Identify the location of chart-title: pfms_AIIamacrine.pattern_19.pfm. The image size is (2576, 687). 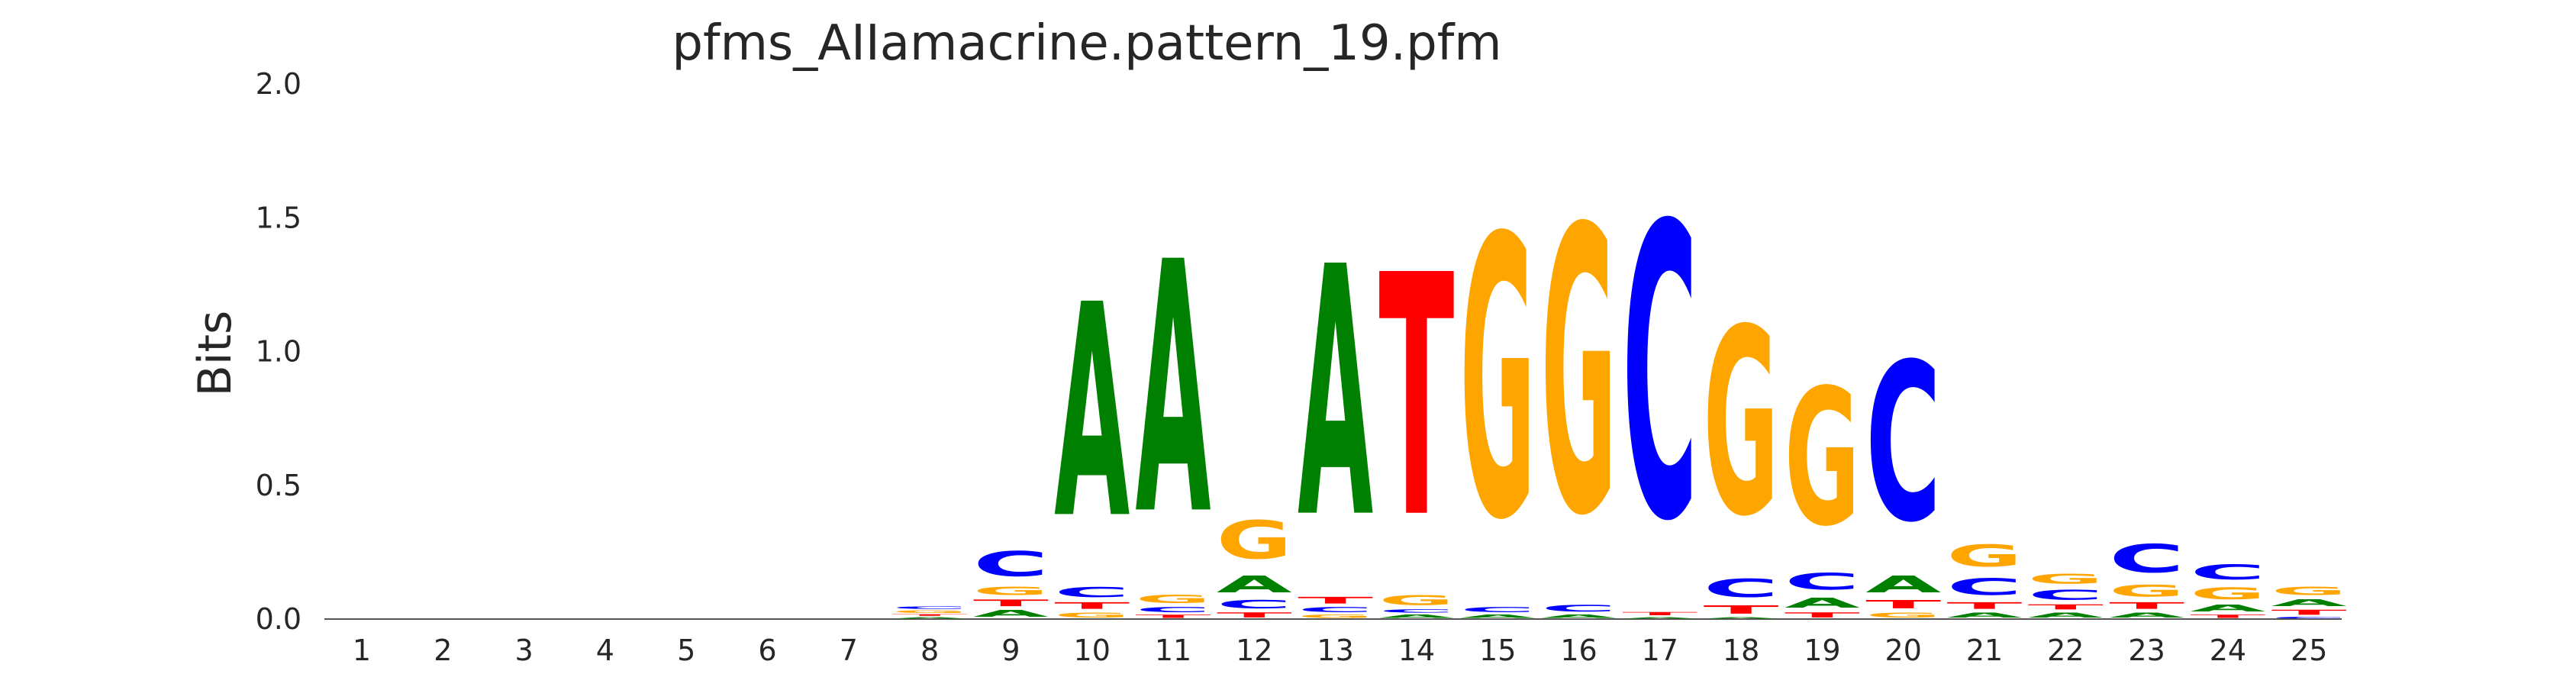
(1086, 43).